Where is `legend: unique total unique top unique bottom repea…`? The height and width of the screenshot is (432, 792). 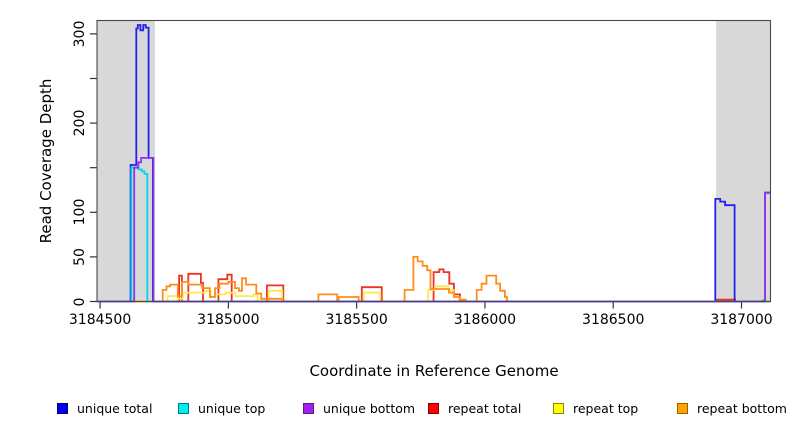 legend: unique total unique top unique bottom repea… is located at coordinates (396, 410).